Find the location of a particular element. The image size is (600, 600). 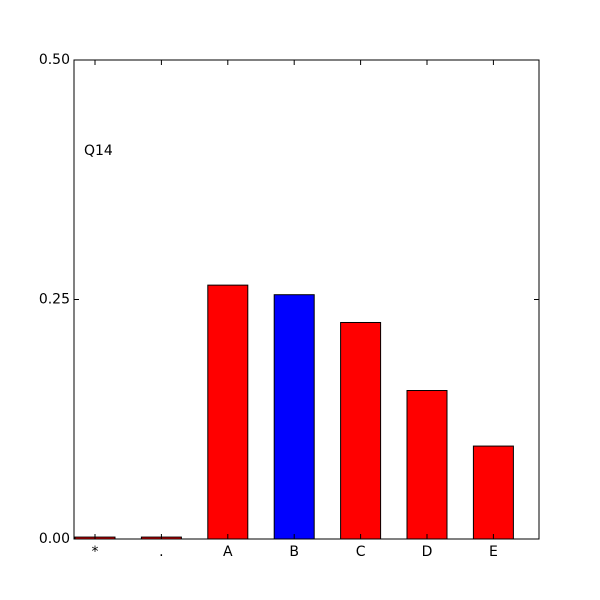

x-tick-label: B is located at coordinates (294, 552).